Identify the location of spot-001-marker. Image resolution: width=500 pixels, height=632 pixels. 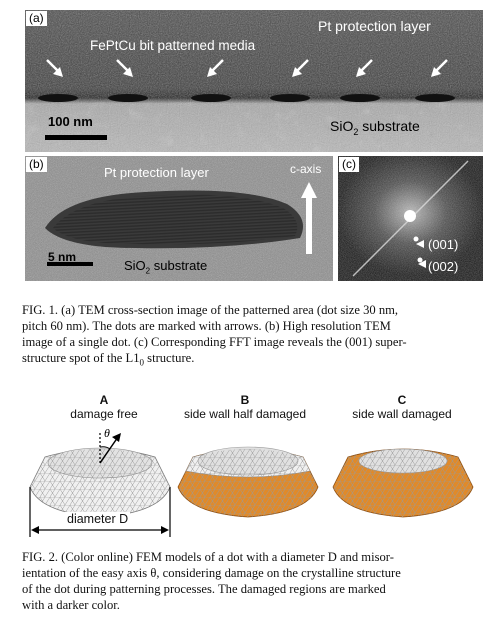
(420, 244).